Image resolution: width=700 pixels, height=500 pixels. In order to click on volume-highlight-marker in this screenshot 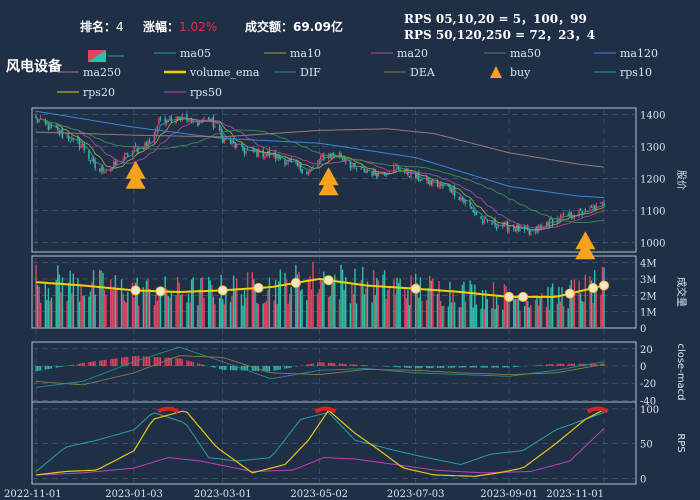, I will do `click(222, 290)`.